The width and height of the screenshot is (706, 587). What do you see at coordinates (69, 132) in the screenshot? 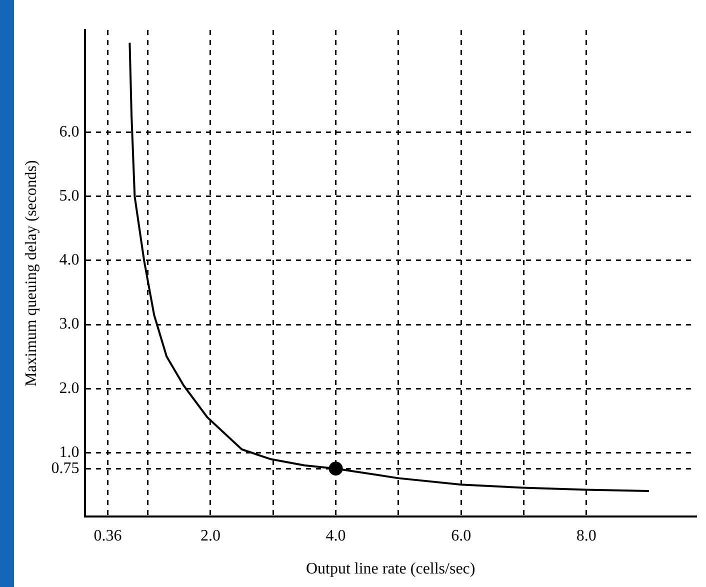
I see `y-tick-label: 6.0` at bounding box center [69, 132].